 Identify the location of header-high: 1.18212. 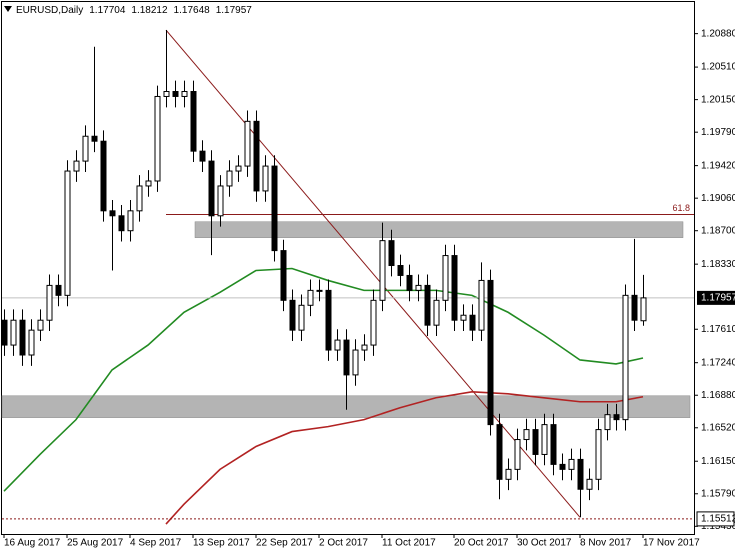
(149, 10).